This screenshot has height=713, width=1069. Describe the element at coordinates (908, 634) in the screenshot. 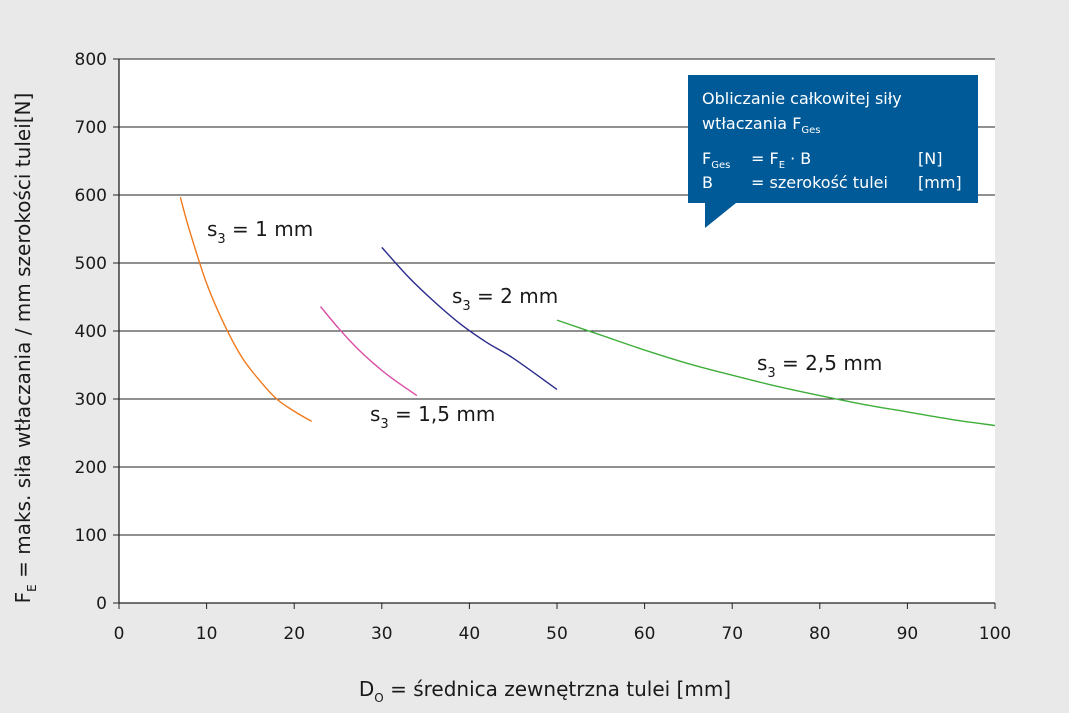

I see `x-tick-label: 90` at that location.